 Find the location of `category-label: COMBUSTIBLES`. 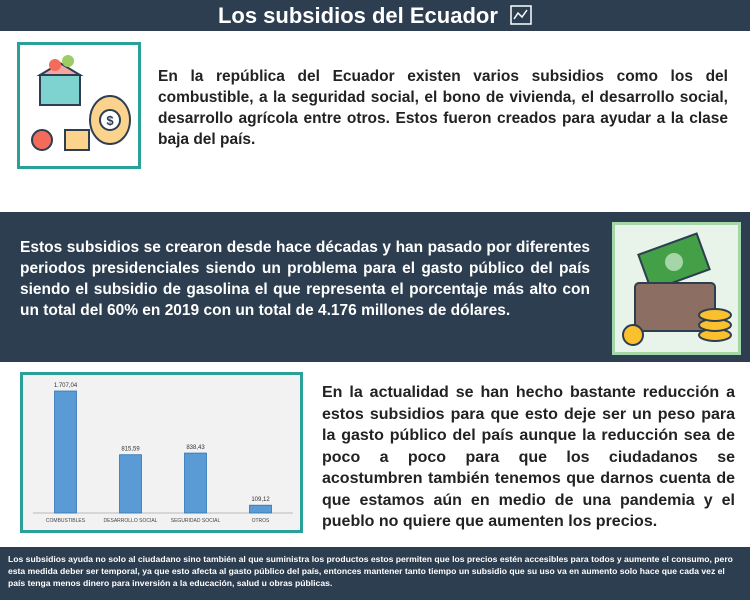

category-label: COMBUSTIBLES is located at coordinates (66, 521).